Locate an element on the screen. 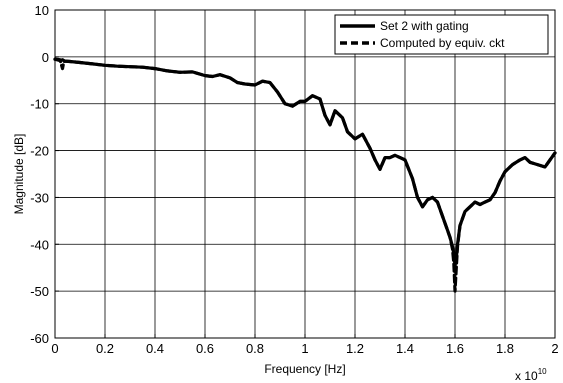 This screenshot has width=563, height=383. y-tick-label: -40 is located at coordinates (39, 244).